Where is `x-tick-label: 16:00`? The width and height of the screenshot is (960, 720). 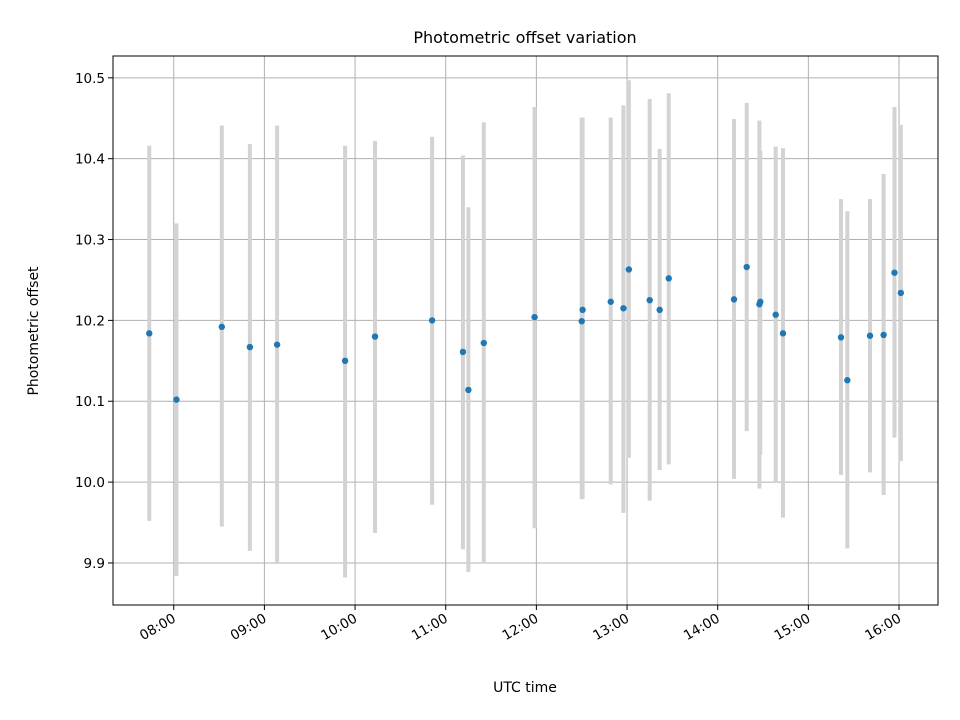 x-tick-label: 16:00 is located at coordinates (883, 627).